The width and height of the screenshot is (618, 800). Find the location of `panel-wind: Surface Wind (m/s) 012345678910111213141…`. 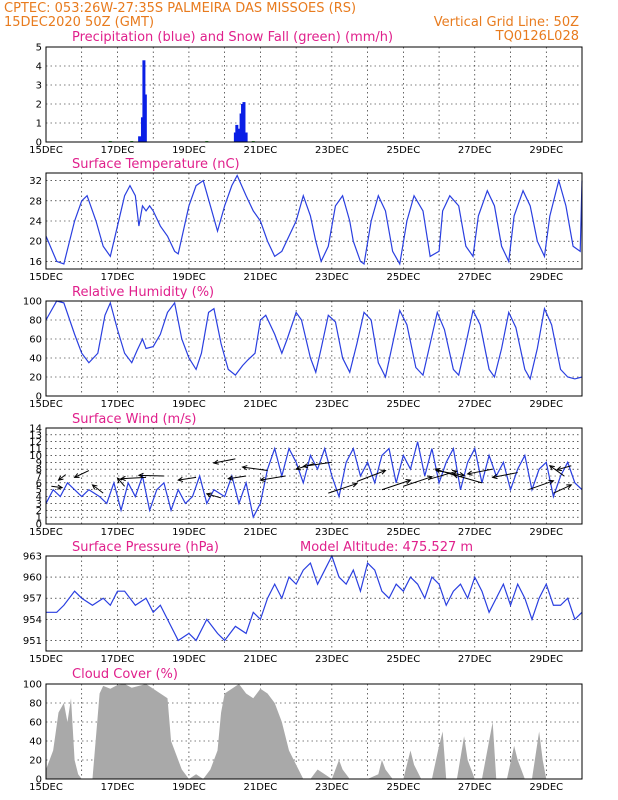

panel-wind: Surface Wind (m/s) 012345678910111213141… is located at coordinates (306, 475).